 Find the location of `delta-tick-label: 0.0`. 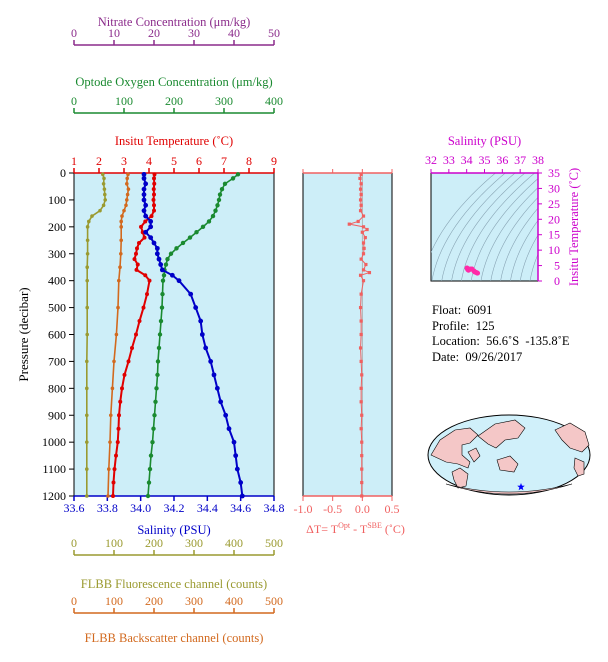

delta-tick-label: 0.0 is located at coordinates (362, 509).